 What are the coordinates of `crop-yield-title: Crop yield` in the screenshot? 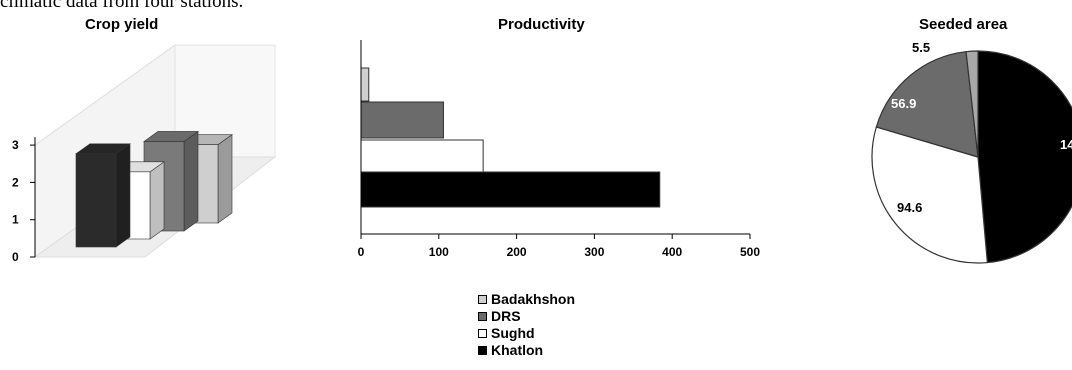 It's located at (122, 24).